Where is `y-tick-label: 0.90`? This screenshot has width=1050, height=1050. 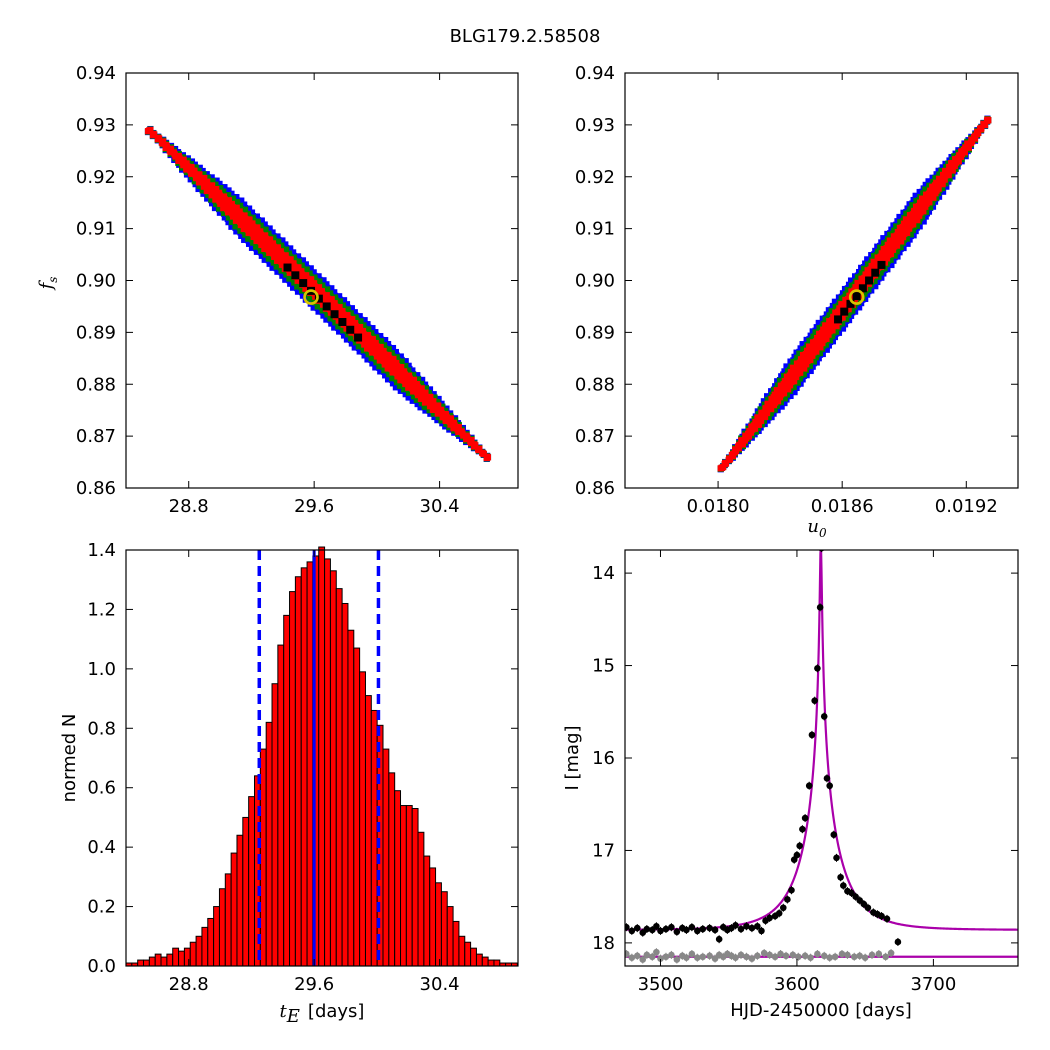 y-tick-label: 0.90 is located at coordinates (595, 281).